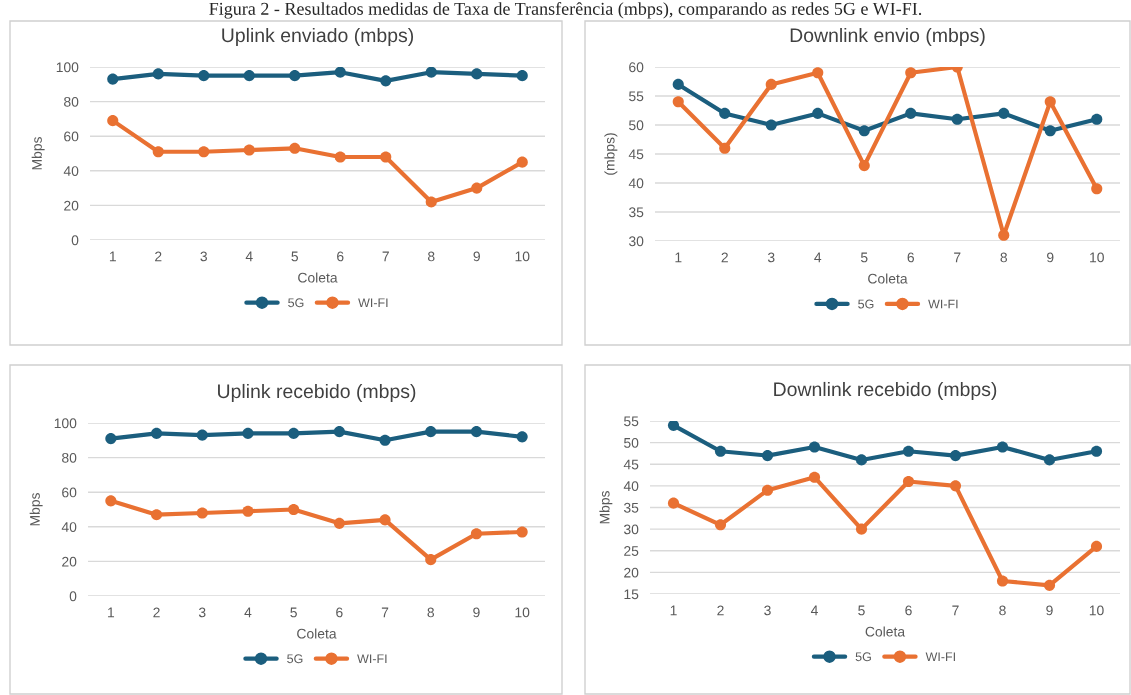 This screenshot has height=695, width=1131. I want to click on x-tick-label: 7, so click(385, 256).